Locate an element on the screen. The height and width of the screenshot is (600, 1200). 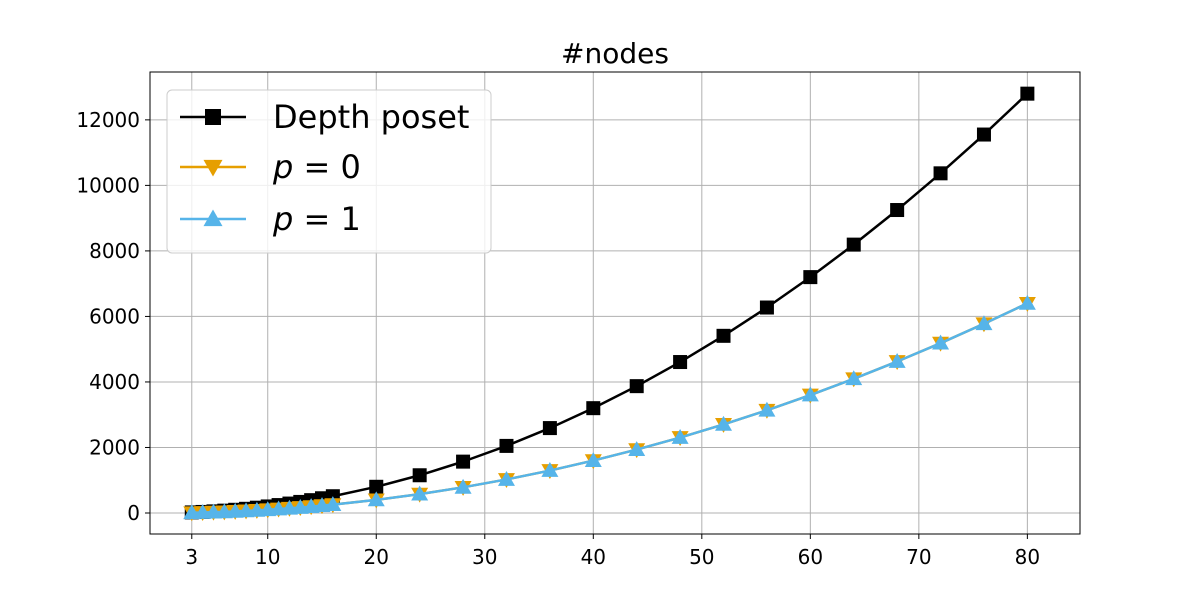
y-tick-label: 0 is located at coordinates (133, 513).